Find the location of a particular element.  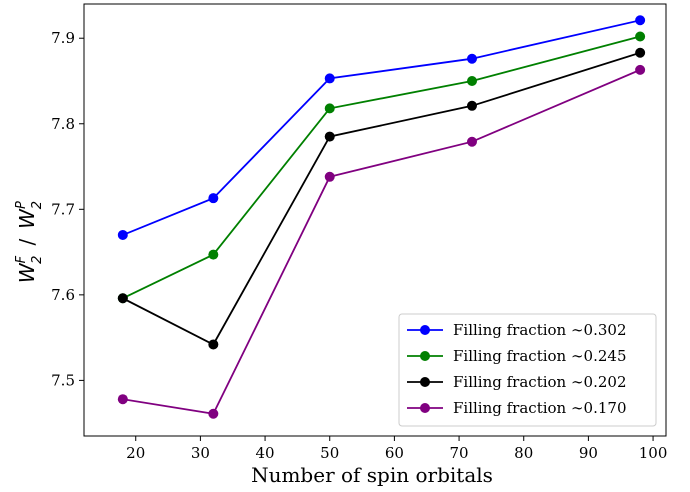

y-label-w1: W is located at coordinates (27, 272).